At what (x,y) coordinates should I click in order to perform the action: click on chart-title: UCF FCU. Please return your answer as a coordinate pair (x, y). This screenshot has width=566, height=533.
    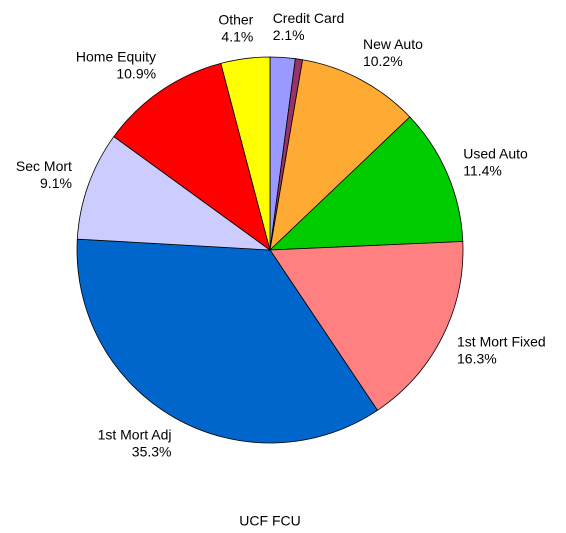
    Looking at the image, I should click on (269, 521).